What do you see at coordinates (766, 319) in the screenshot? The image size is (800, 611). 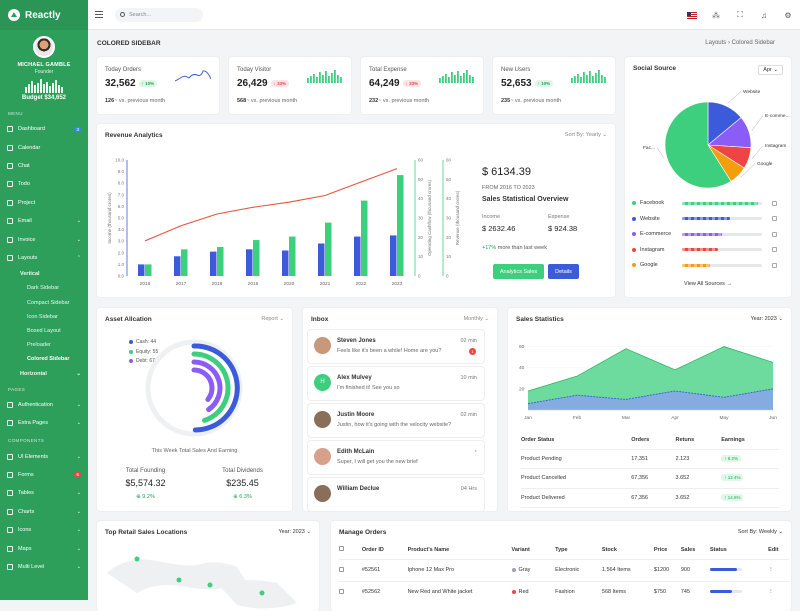 I see `sales-year-select: Year: 2023 ⌄` at bounding box center [766, 319].